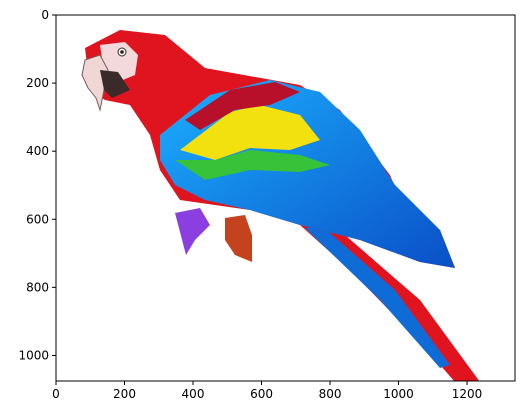 Image resolution: width=523 pixels, height=418 pixels. Describe the element at coordinates (330, 394) in the screenshot. I see `x-tick-label: 800` at that location.